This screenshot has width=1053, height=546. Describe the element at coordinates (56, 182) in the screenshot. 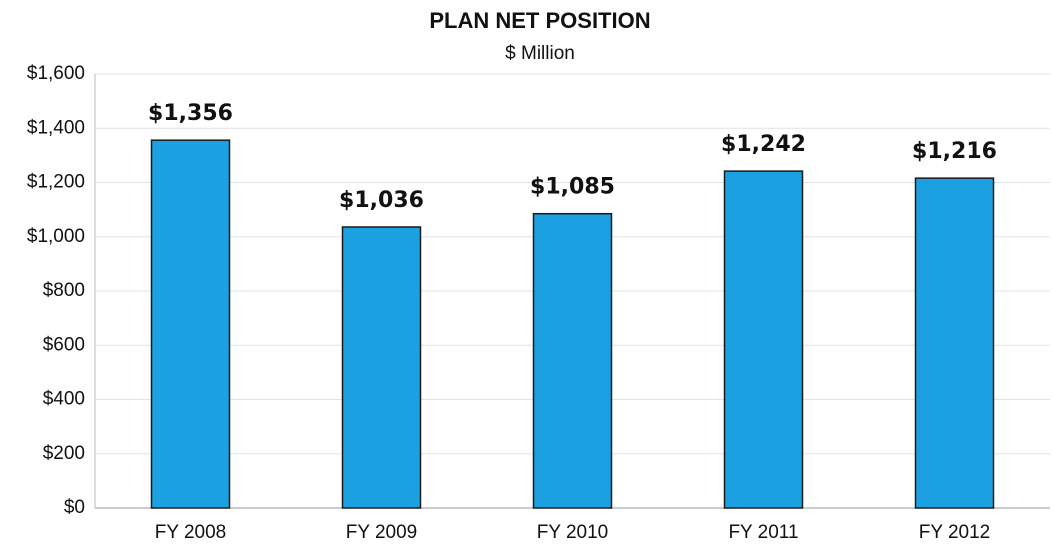

I see `y-tick-label: $1,200` at that location.